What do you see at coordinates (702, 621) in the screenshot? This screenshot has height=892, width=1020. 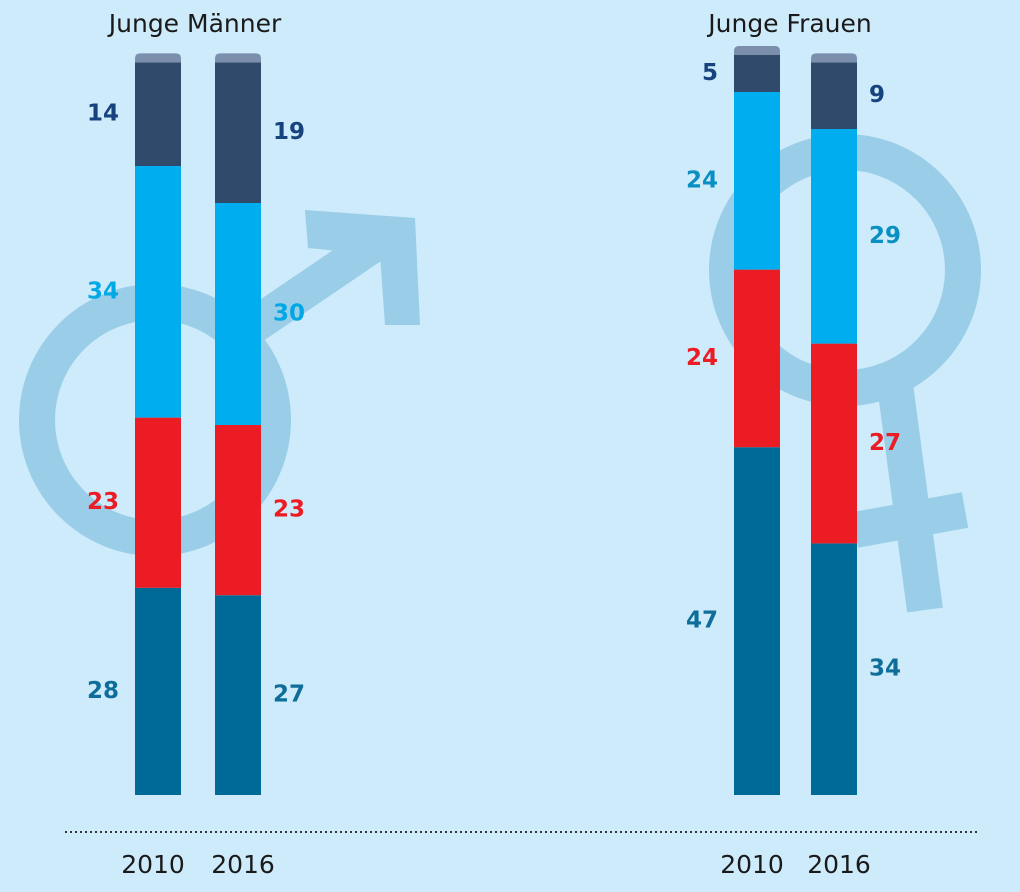 I see `value-label: 47` at bounding box center [702, 621].